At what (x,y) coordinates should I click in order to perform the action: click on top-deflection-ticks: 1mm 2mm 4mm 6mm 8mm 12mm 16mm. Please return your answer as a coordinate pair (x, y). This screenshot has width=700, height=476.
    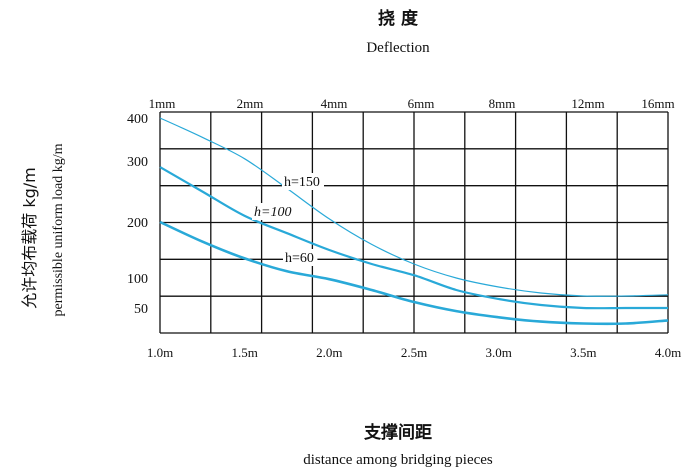
    Looking at the image, I should click on (412, 103).